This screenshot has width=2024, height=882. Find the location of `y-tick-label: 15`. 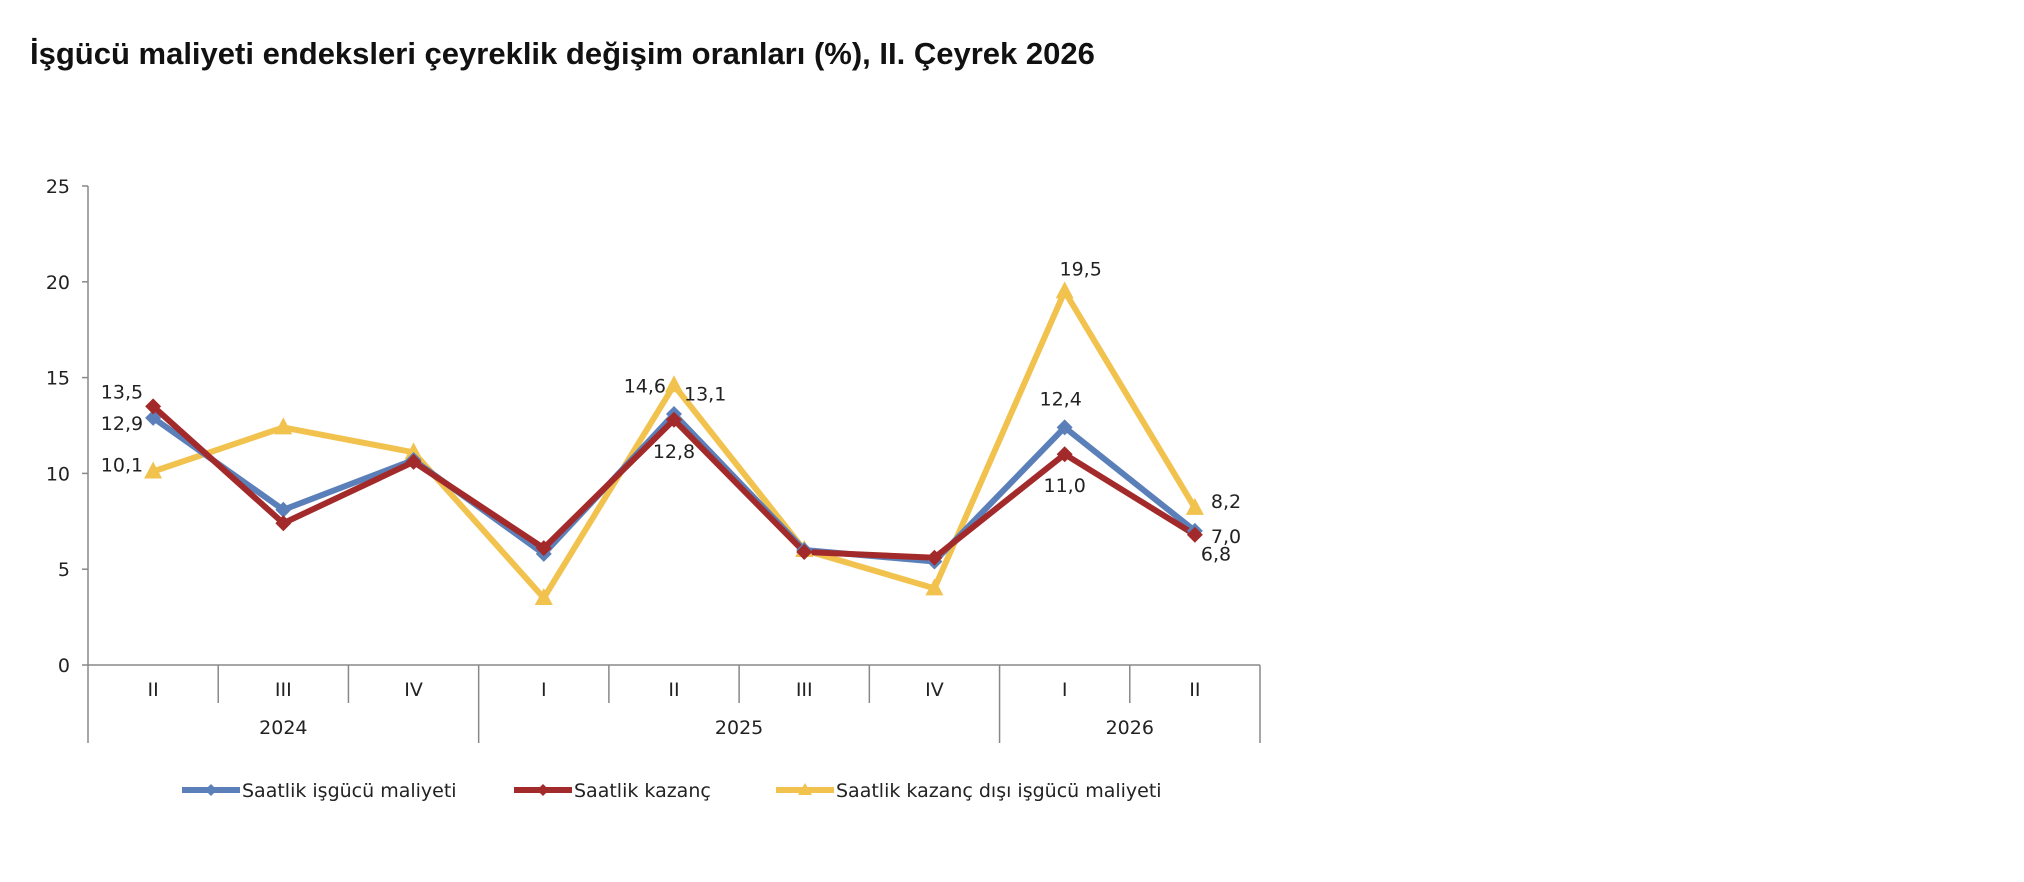

y-tick-label: 15 is located at coordinates (58, 379).